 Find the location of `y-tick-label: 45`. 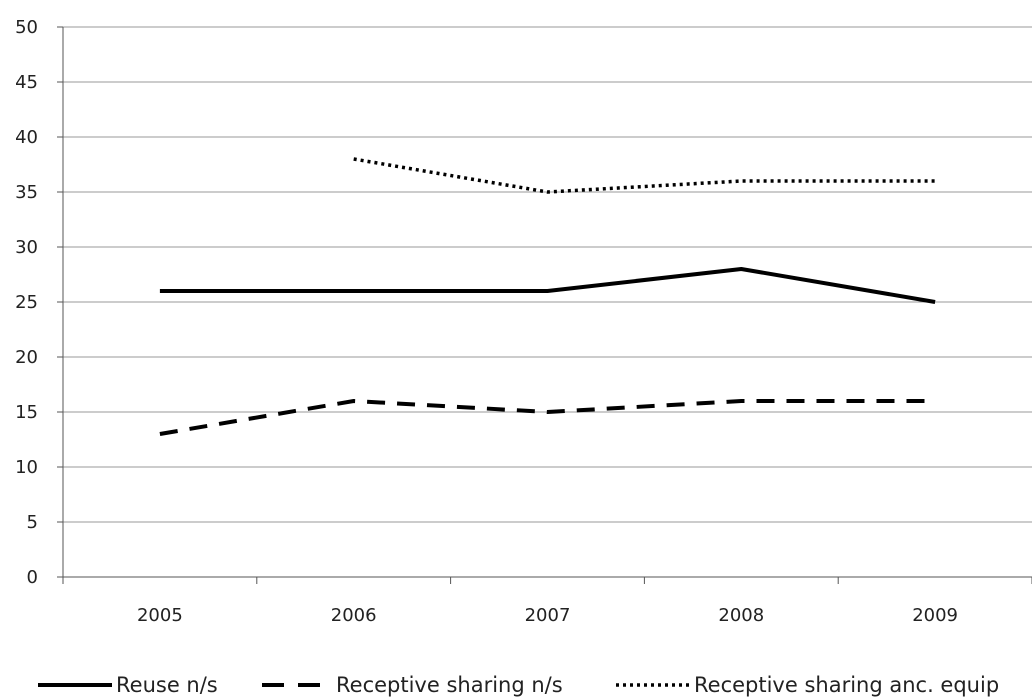

y-tick-label: 45 is located at coordinates (26, 82).